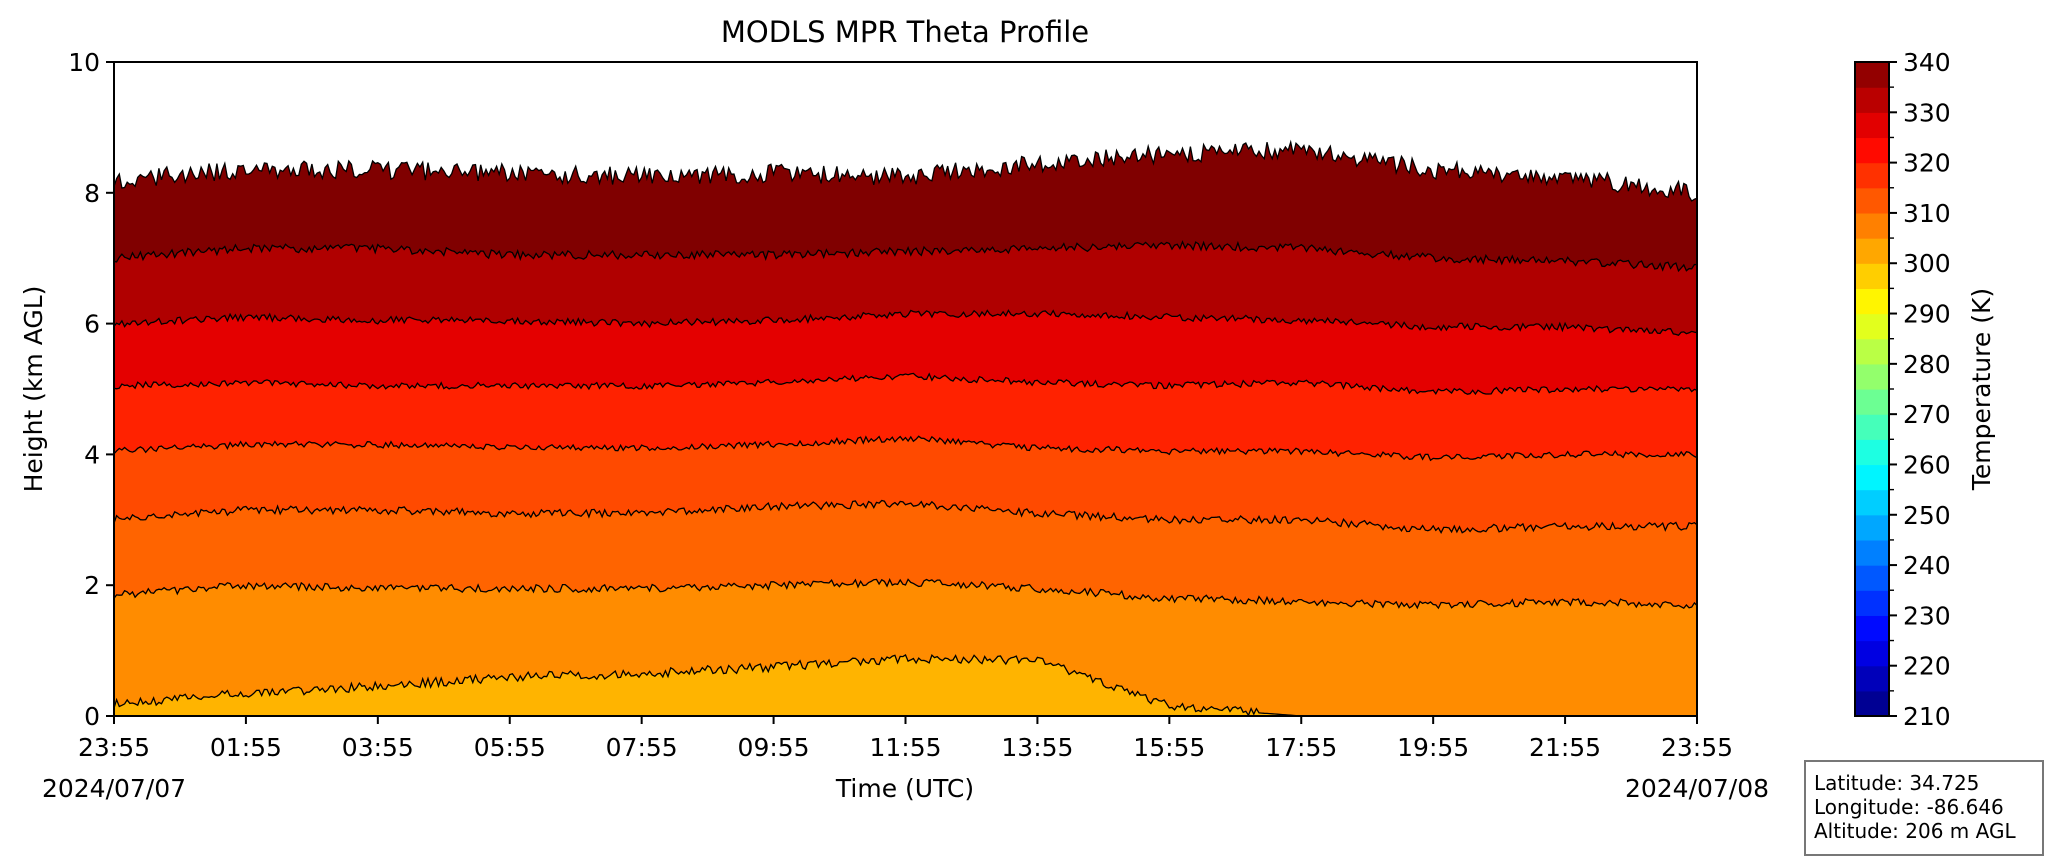  Describe the element at coordinates (905, 32) in the screenshot. I see `chart-title: MODLS MPR Theta Profile` at that location.